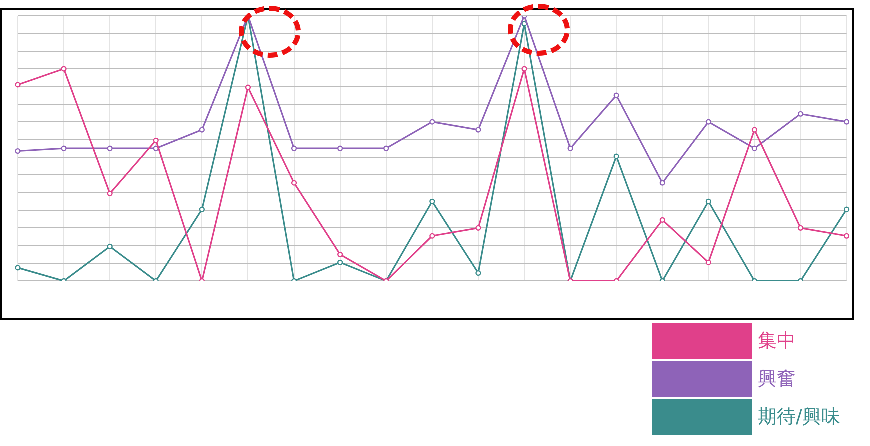  What do you see at coordinates (777, 341) in the screenshot?
I see `text: 集中` at bounding box center [777, 341].